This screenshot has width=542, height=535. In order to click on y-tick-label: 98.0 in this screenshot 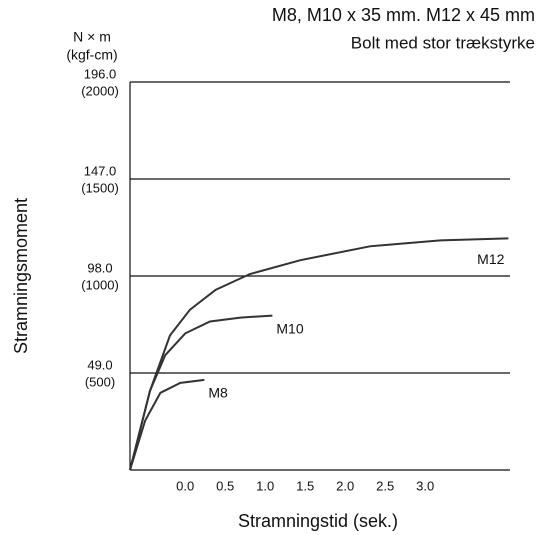, I will do `click(99, 267)`.